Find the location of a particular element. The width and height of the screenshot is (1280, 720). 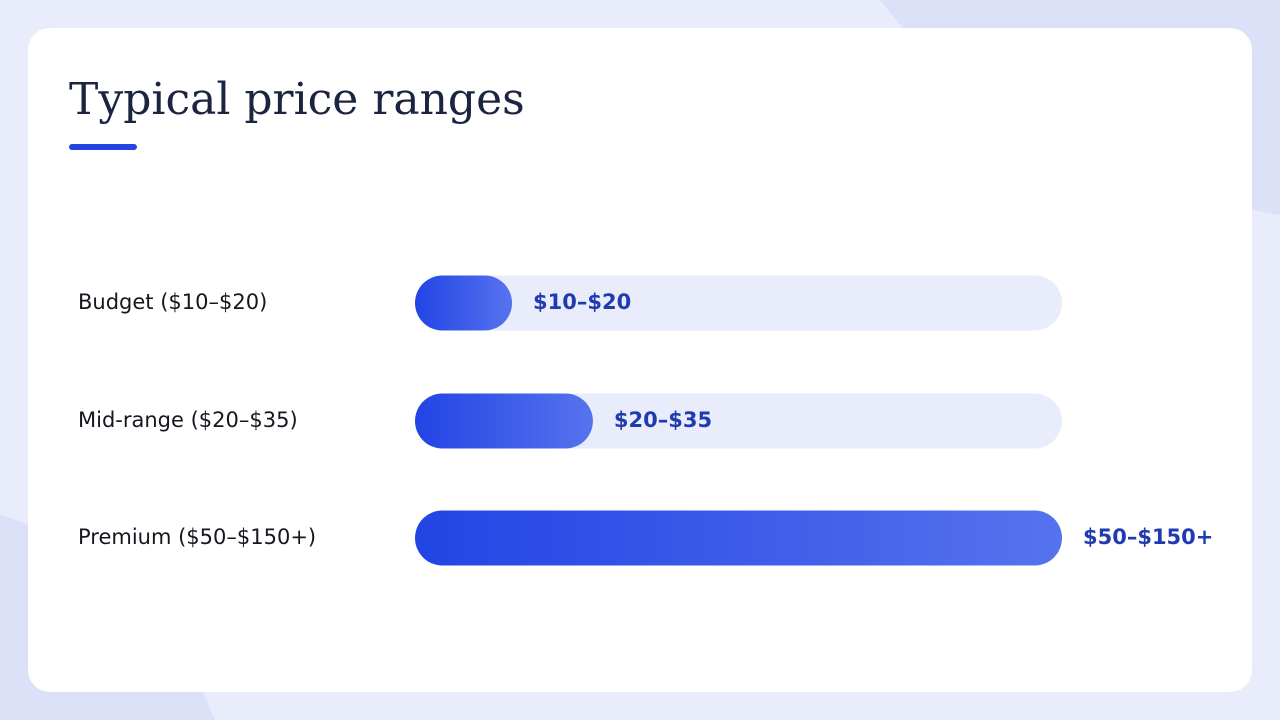

bar-track is located at coordinates (738, 303).